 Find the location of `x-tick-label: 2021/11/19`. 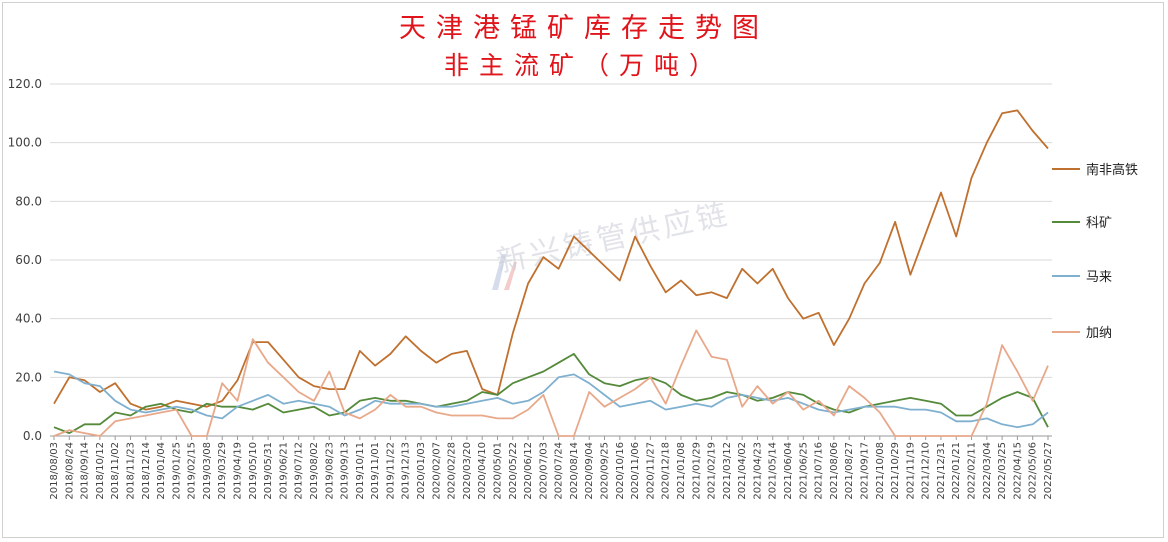

x-tick-label: 2021/11/19 is located at coordinates (910, 471).